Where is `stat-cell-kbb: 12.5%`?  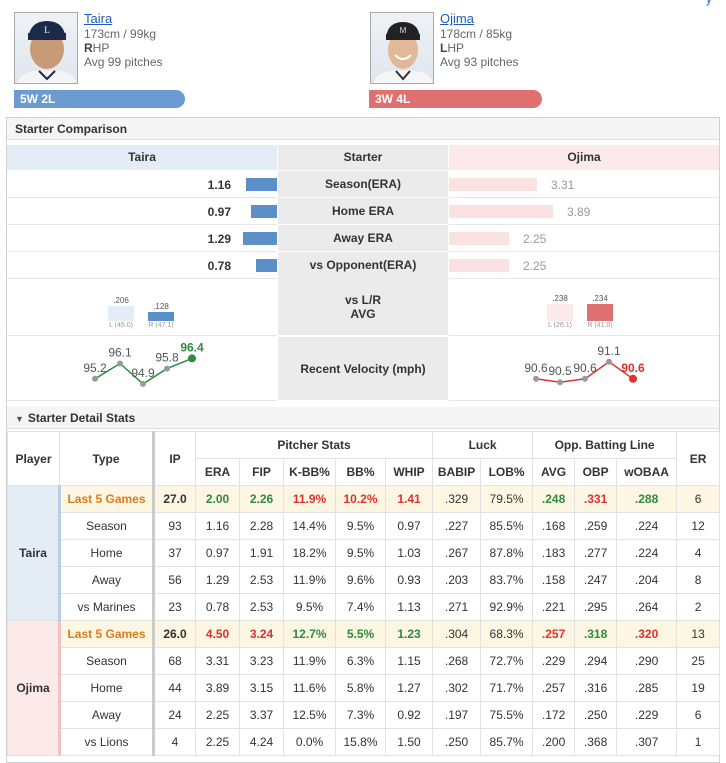 stat-cell-kbb: 12.5% is located at coordinates (309, 715).